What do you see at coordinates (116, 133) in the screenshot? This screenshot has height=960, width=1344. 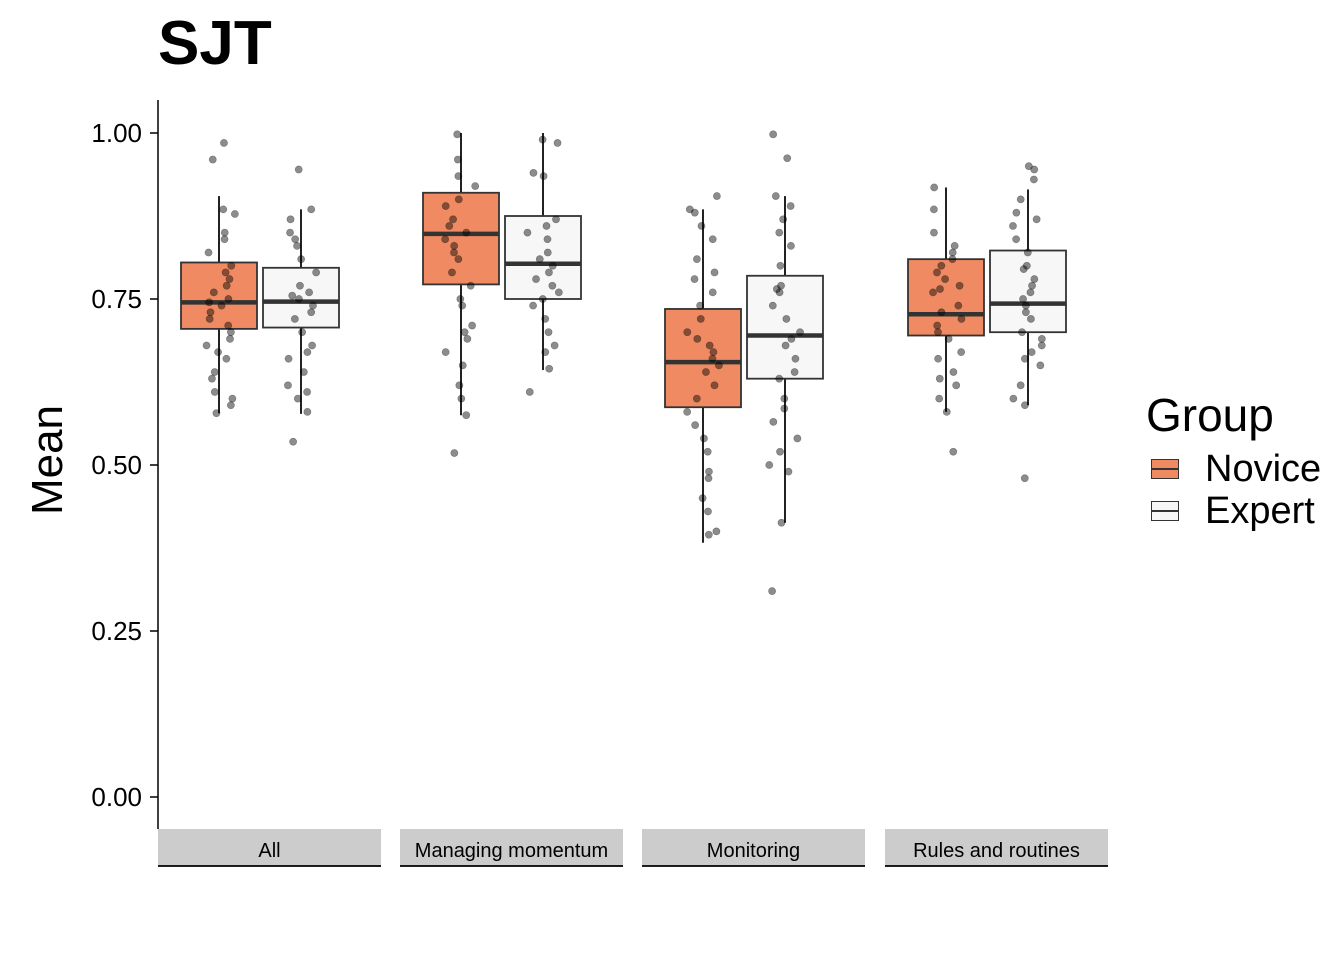 I see `y-tick-label: 1.00` at bounding box center [116, 133].